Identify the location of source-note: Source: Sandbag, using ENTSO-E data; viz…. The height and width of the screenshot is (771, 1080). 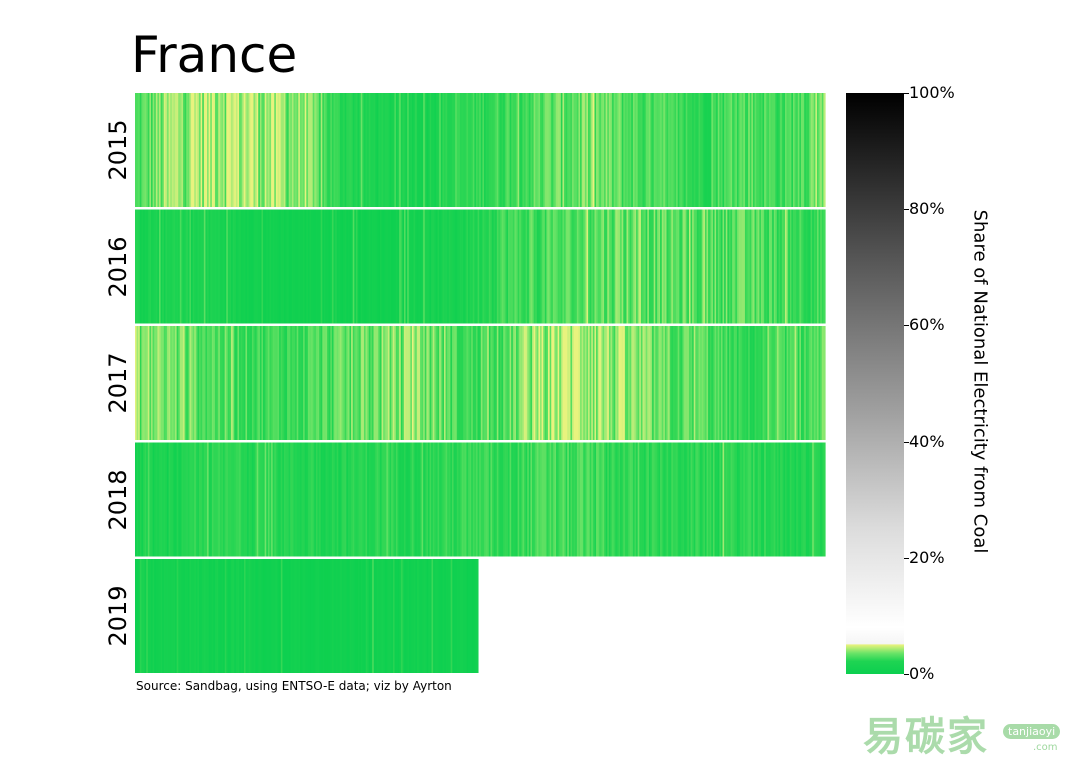
(294, 686).